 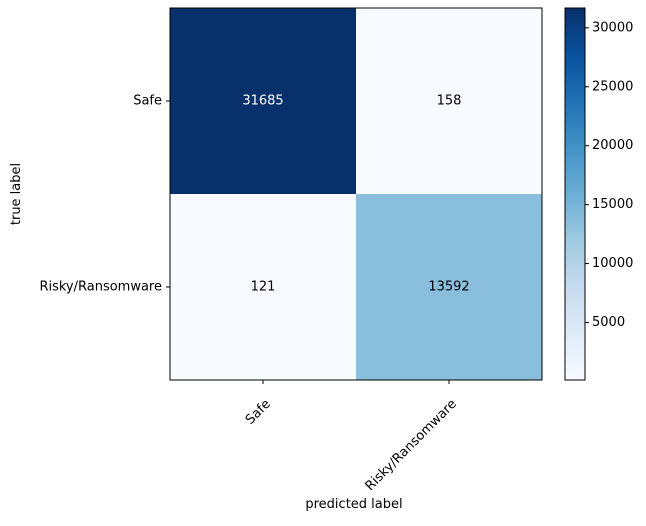 What do you see at coordinates (411, 445) in the screenshot?
I see `x-tick-label: Risky/Ransomware` at bounding box center [411, 445].